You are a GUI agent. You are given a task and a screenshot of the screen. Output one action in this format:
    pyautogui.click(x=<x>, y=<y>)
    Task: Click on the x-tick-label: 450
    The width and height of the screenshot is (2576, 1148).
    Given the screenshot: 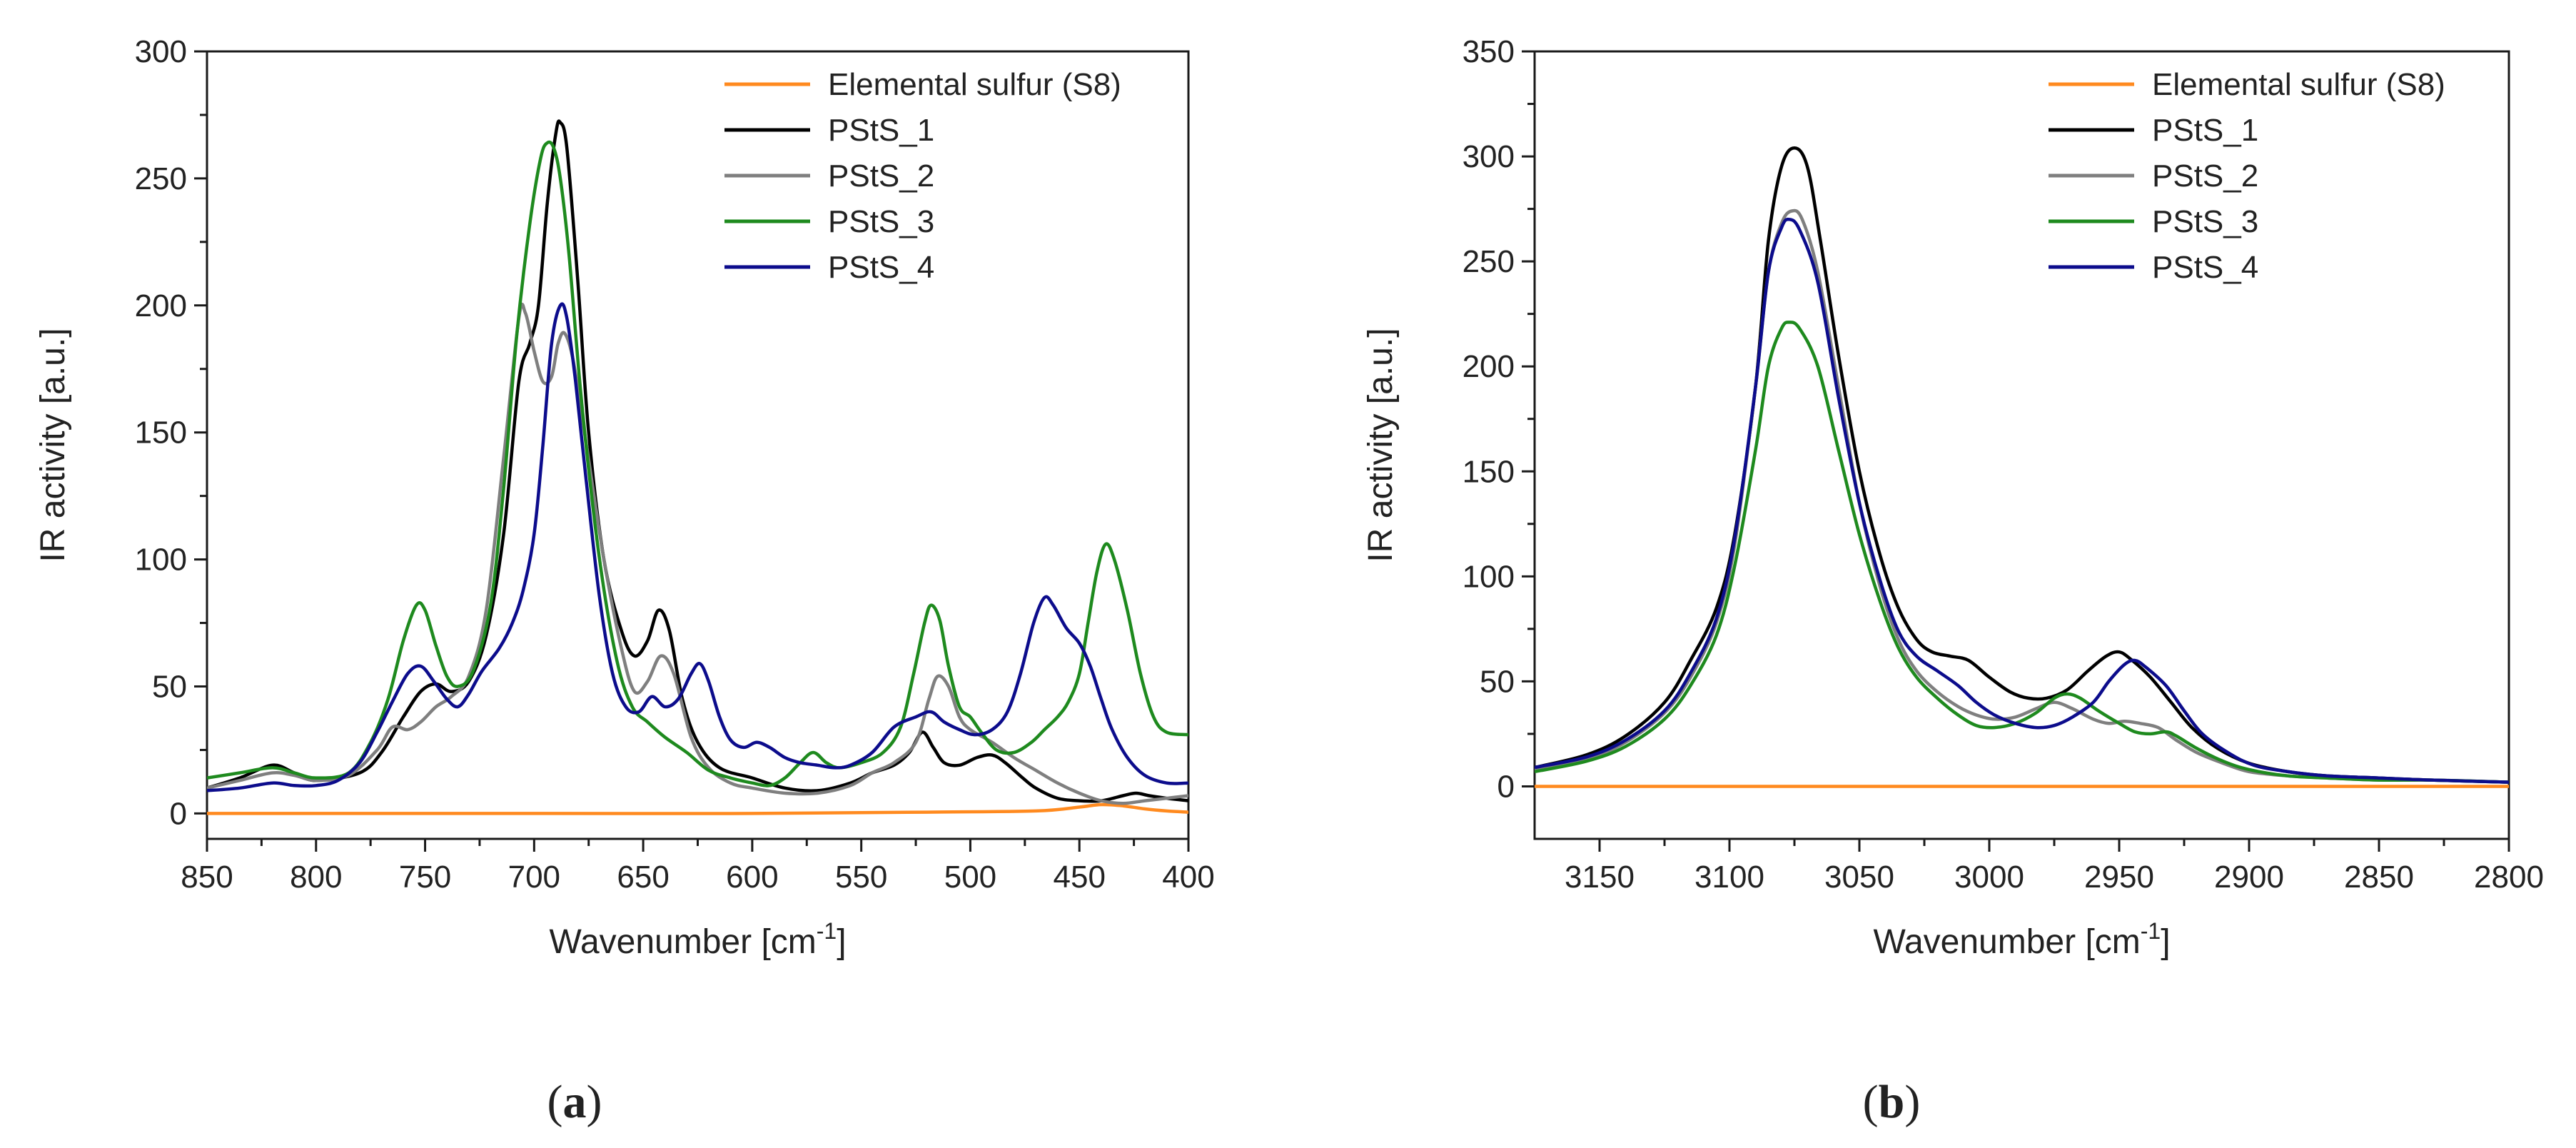 What is the action you would take?
    pyautogui.click(x=1080, y=877)
    